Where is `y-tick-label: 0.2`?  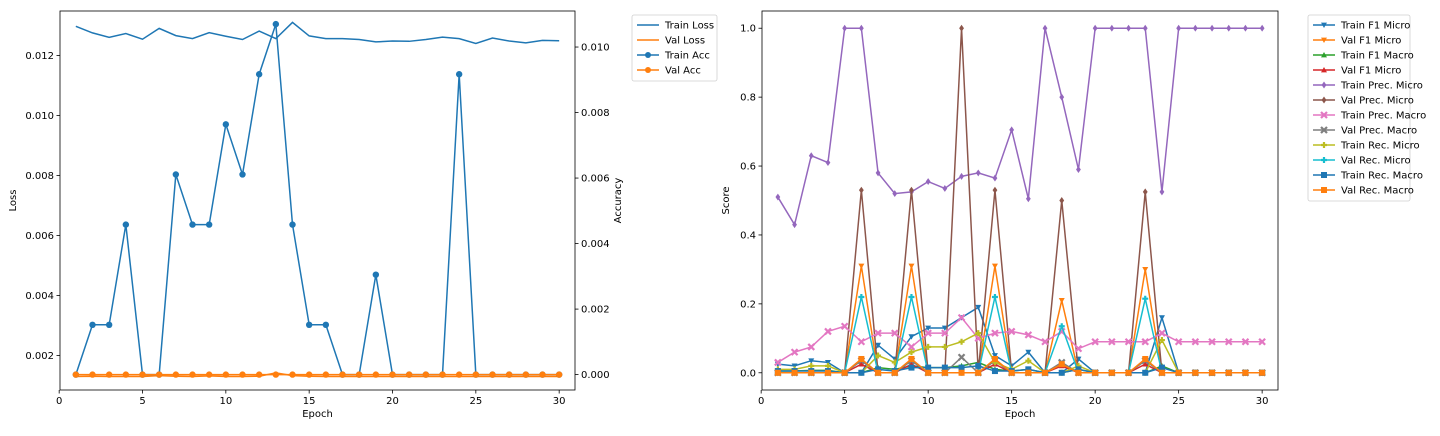
y-tick-label: 0.2 is located at coordinates (748, 304).